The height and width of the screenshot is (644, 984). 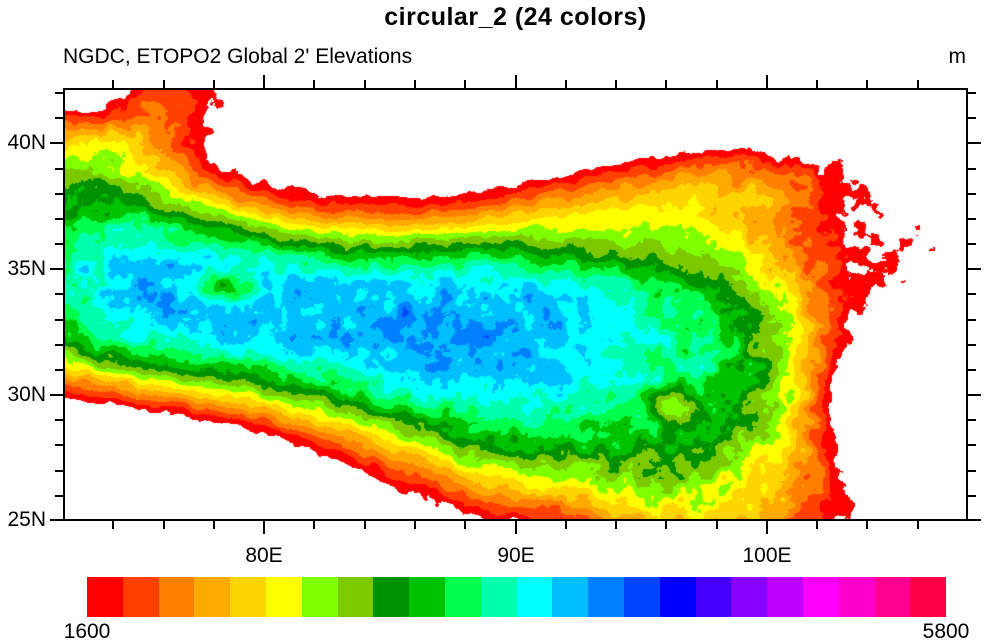 What do you see at coordinates (946, 631) in the screenshot?
I see `colorbar-max-label: 5800` at bounding box center [946, 631].